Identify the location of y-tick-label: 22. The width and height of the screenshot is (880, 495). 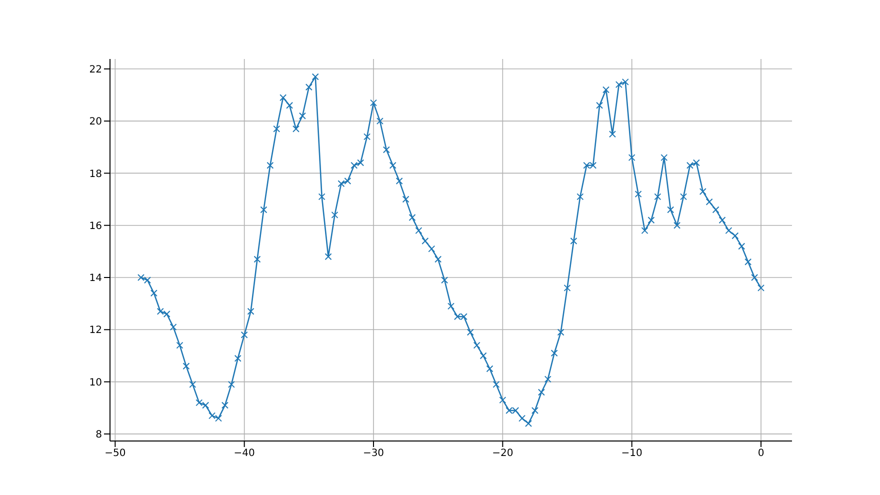
(95, 70).